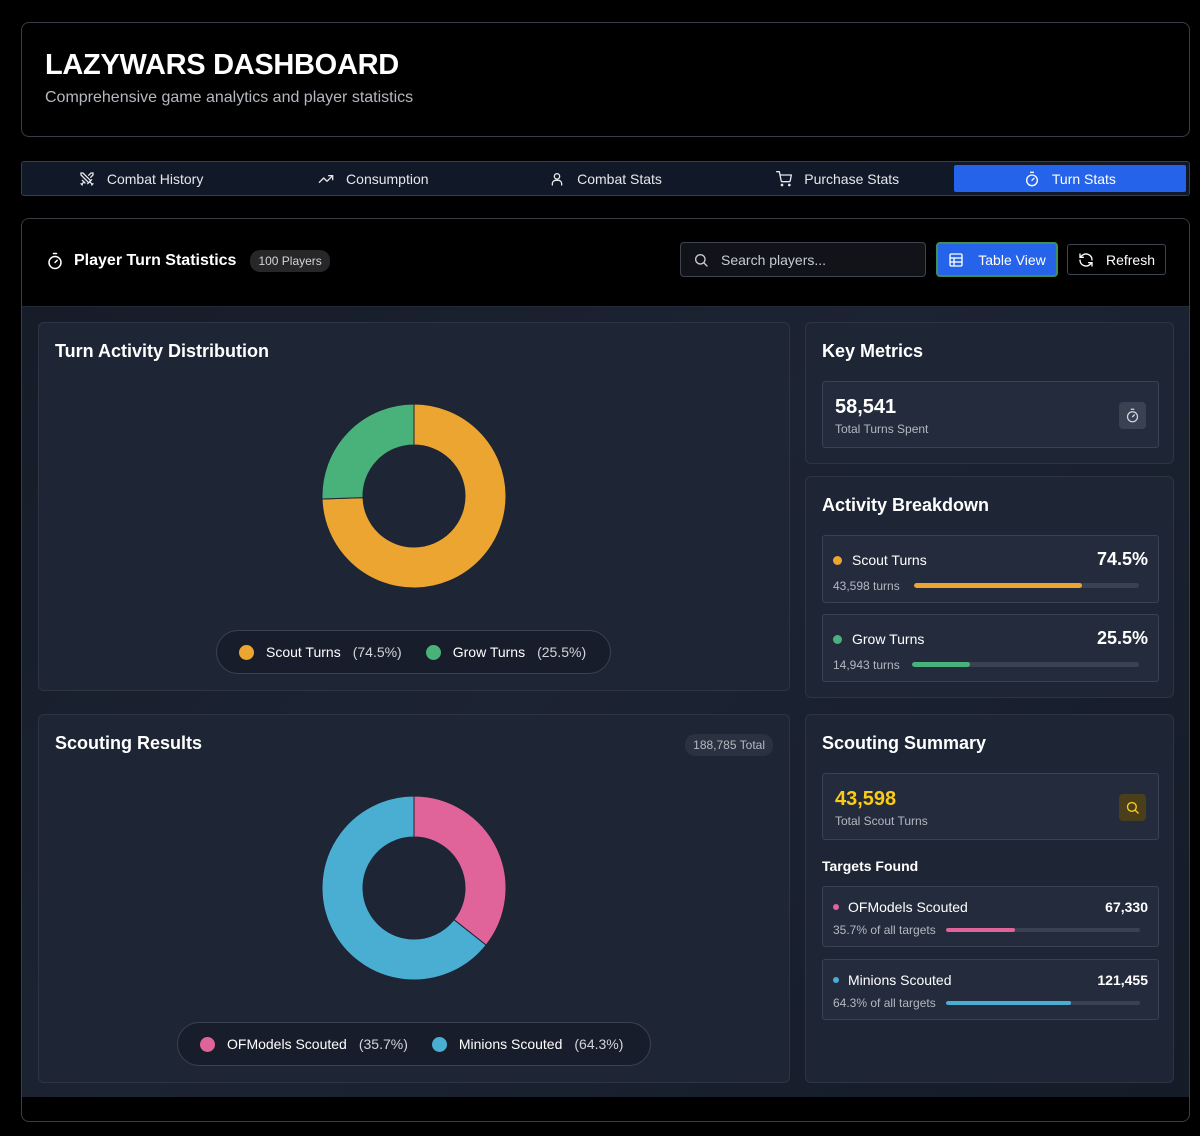 This screenshot has width=1200, height=1136. I want to click on scouting-results-slice-minions-scouted, so click(404, 888).